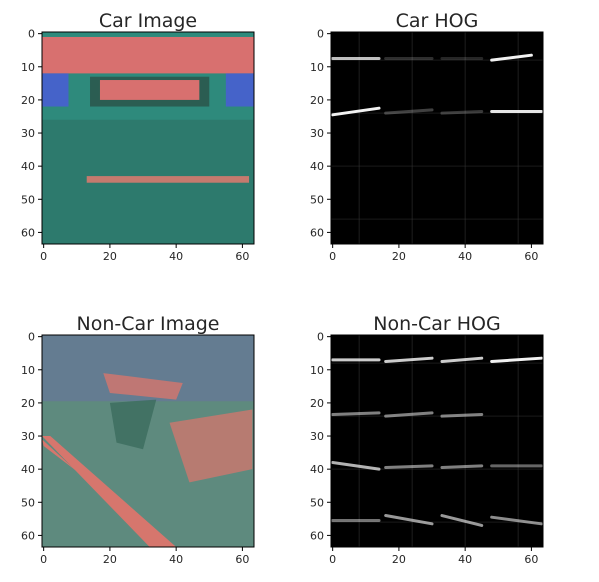 Image resolution: width=599 pixels, height=582 pixels. Describe the element at coordinates (147, 324) in the screenshot. I see `panel-title: Non-Car Image` at that location.